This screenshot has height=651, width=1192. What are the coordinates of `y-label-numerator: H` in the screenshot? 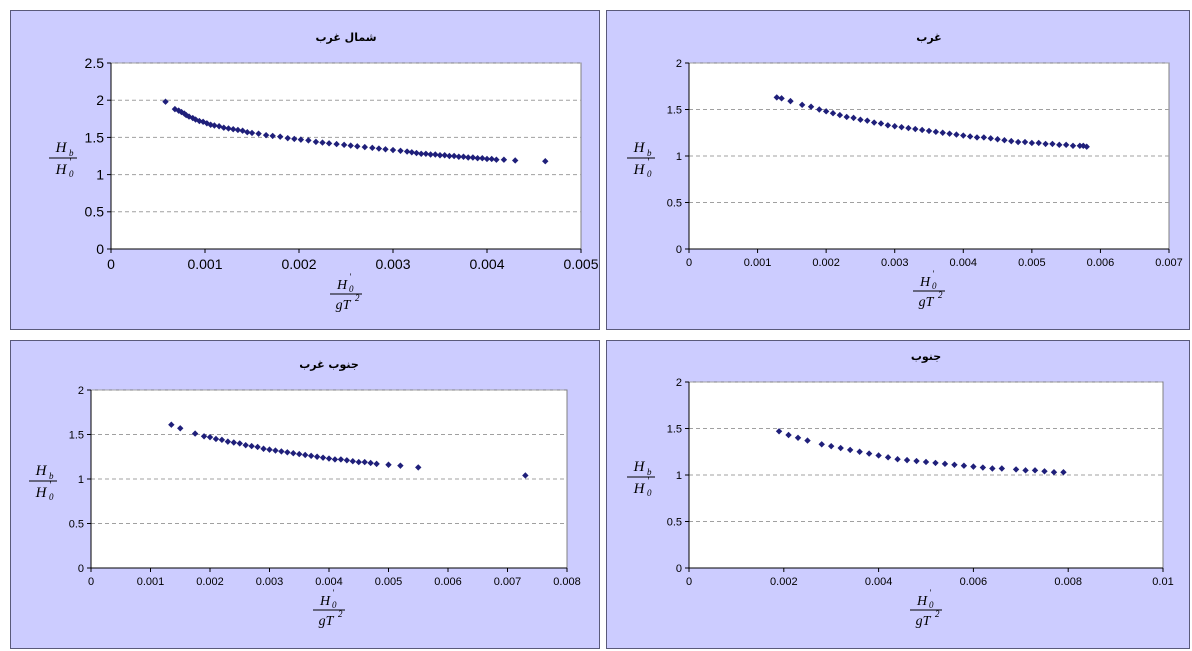 It's located at (41, 471).